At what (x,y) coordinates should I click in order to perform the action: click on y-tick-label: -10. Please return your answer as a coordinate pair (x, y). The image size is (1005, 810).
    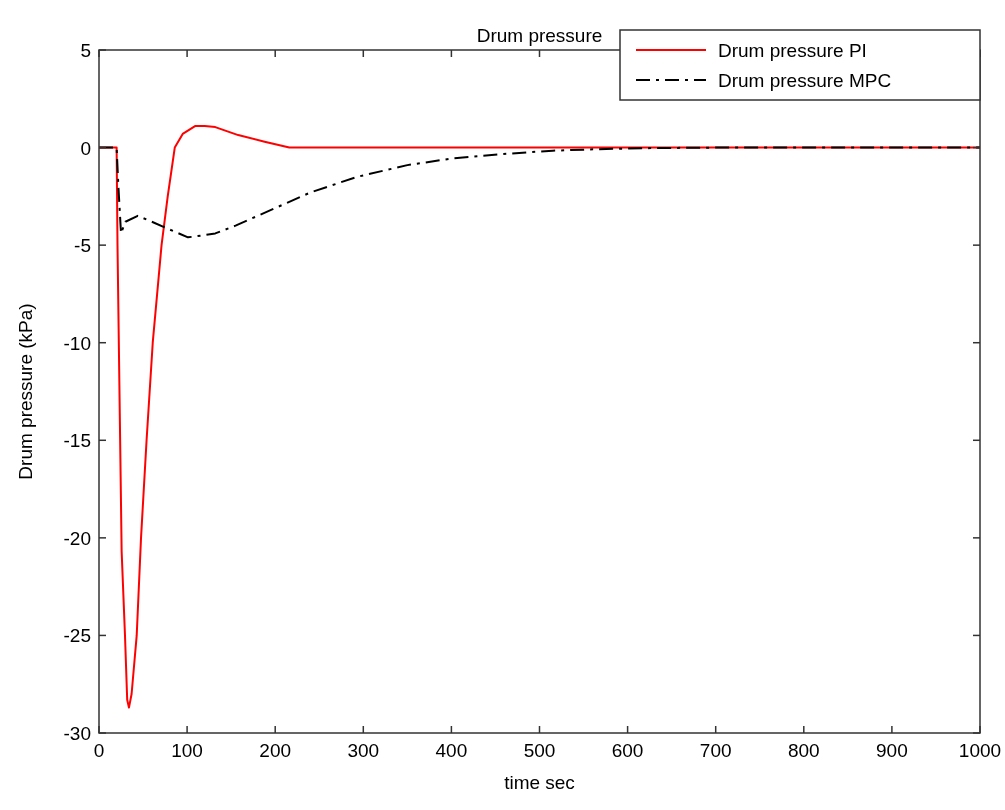
    Looking at the image, I should click on (77, 343).